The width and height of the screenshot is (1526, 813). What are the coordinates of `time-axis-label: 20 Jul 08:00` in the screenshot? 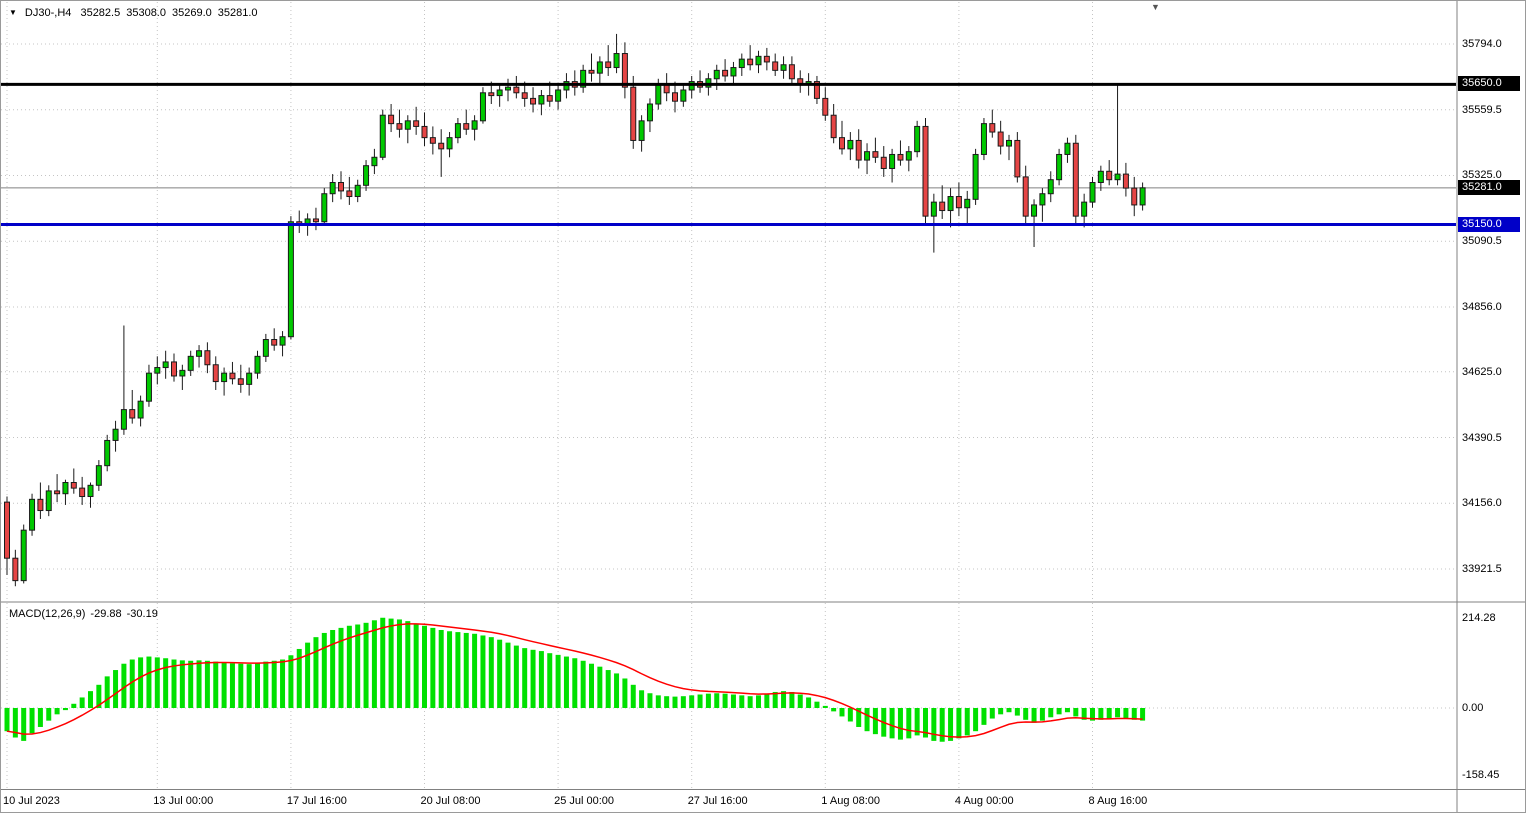 It's located at (450, 801).